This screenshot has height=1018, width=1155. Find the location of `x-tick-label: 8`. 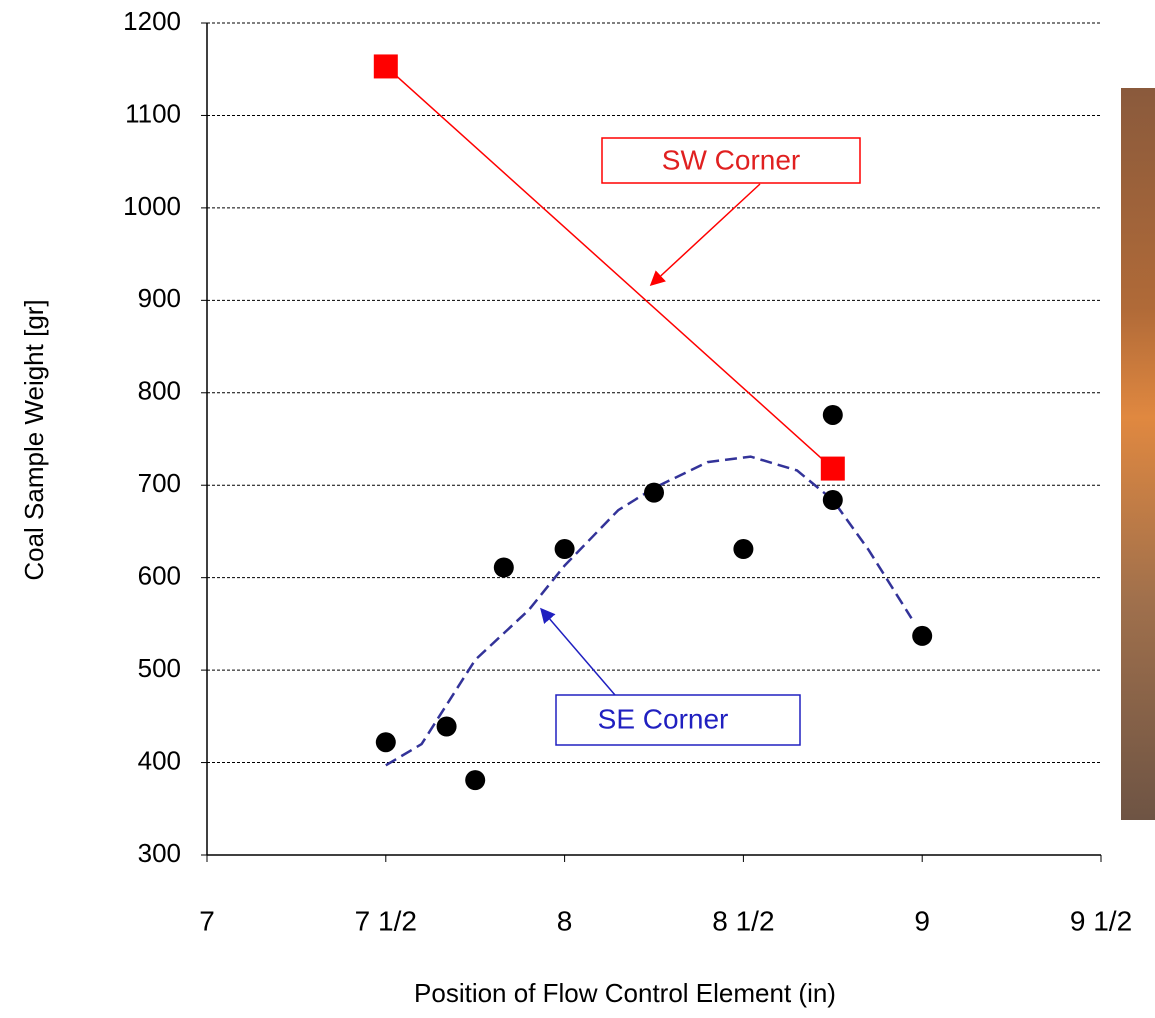

x-tick-label: 8 is located at coordinates (565, 920).